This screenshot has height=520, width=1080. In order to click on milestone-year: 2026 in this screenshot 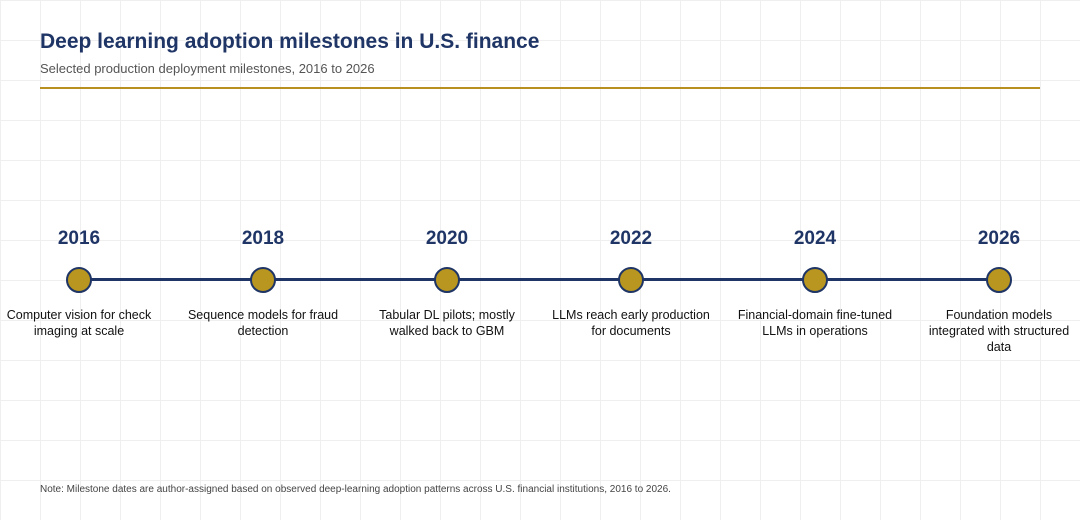, I will do `click(999, 238)`.